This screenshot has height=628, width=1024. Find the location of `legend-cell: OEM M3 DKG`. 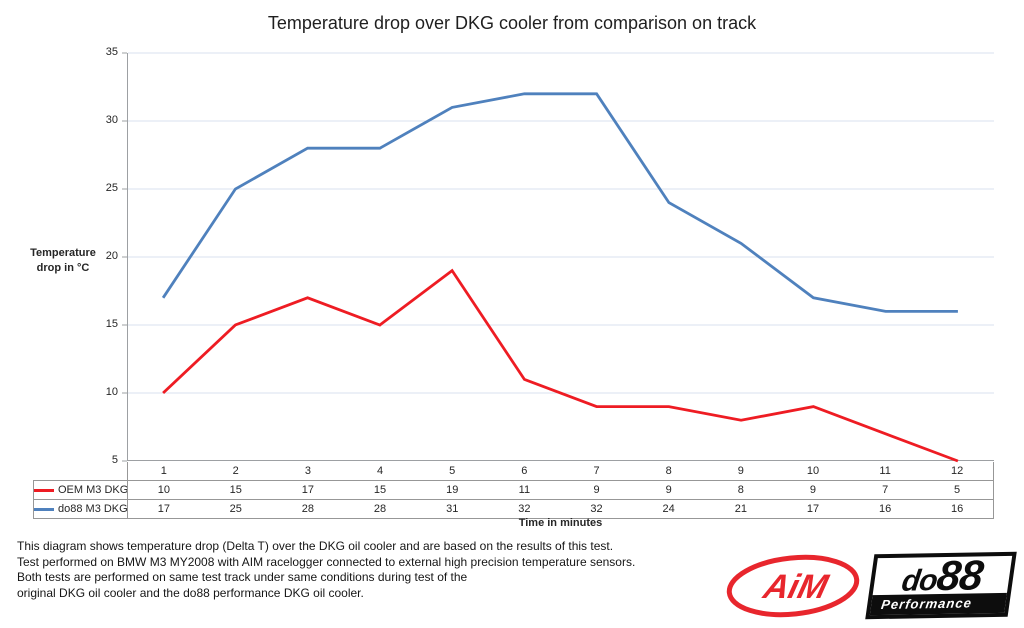

legend-cell: OEM M3 DKG is located at coordinates (80, 490).